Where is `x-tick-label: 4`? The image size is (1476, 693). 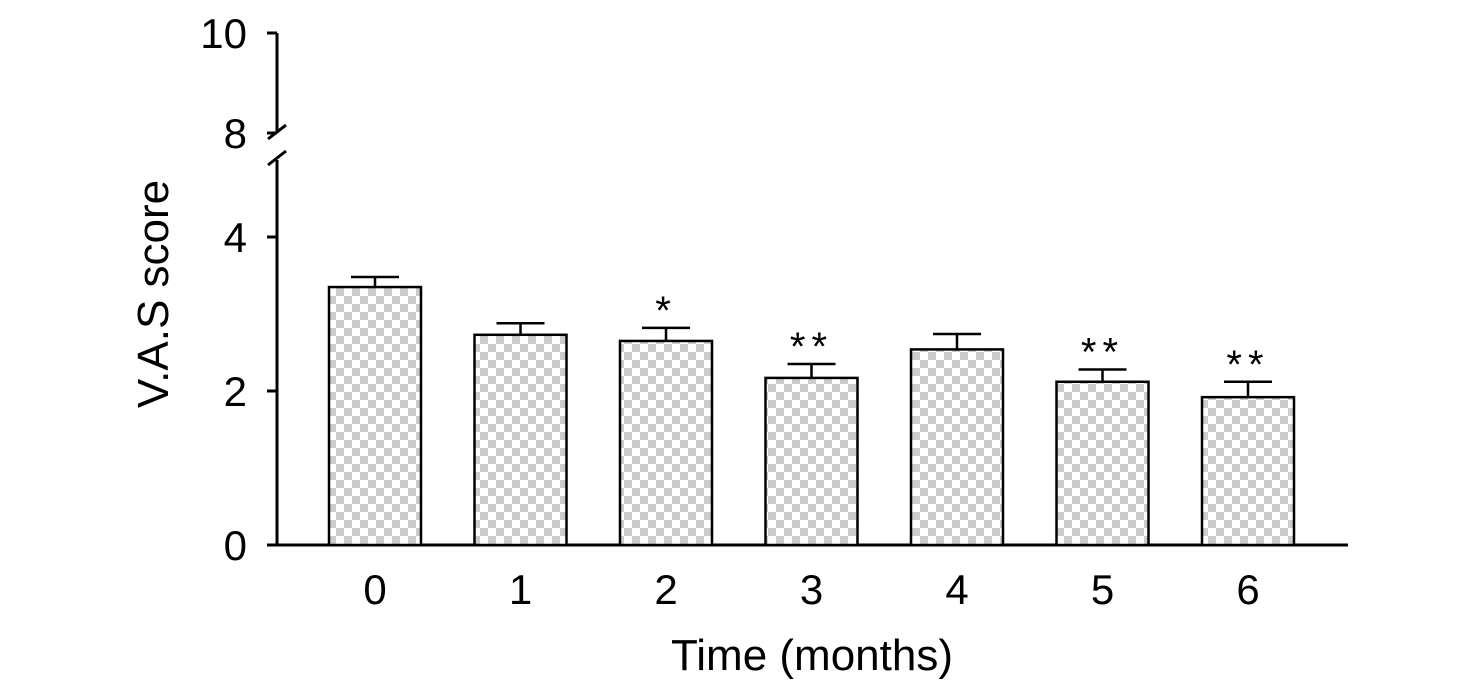
x-tick-label: 4 is located at coordinates (956, 589).